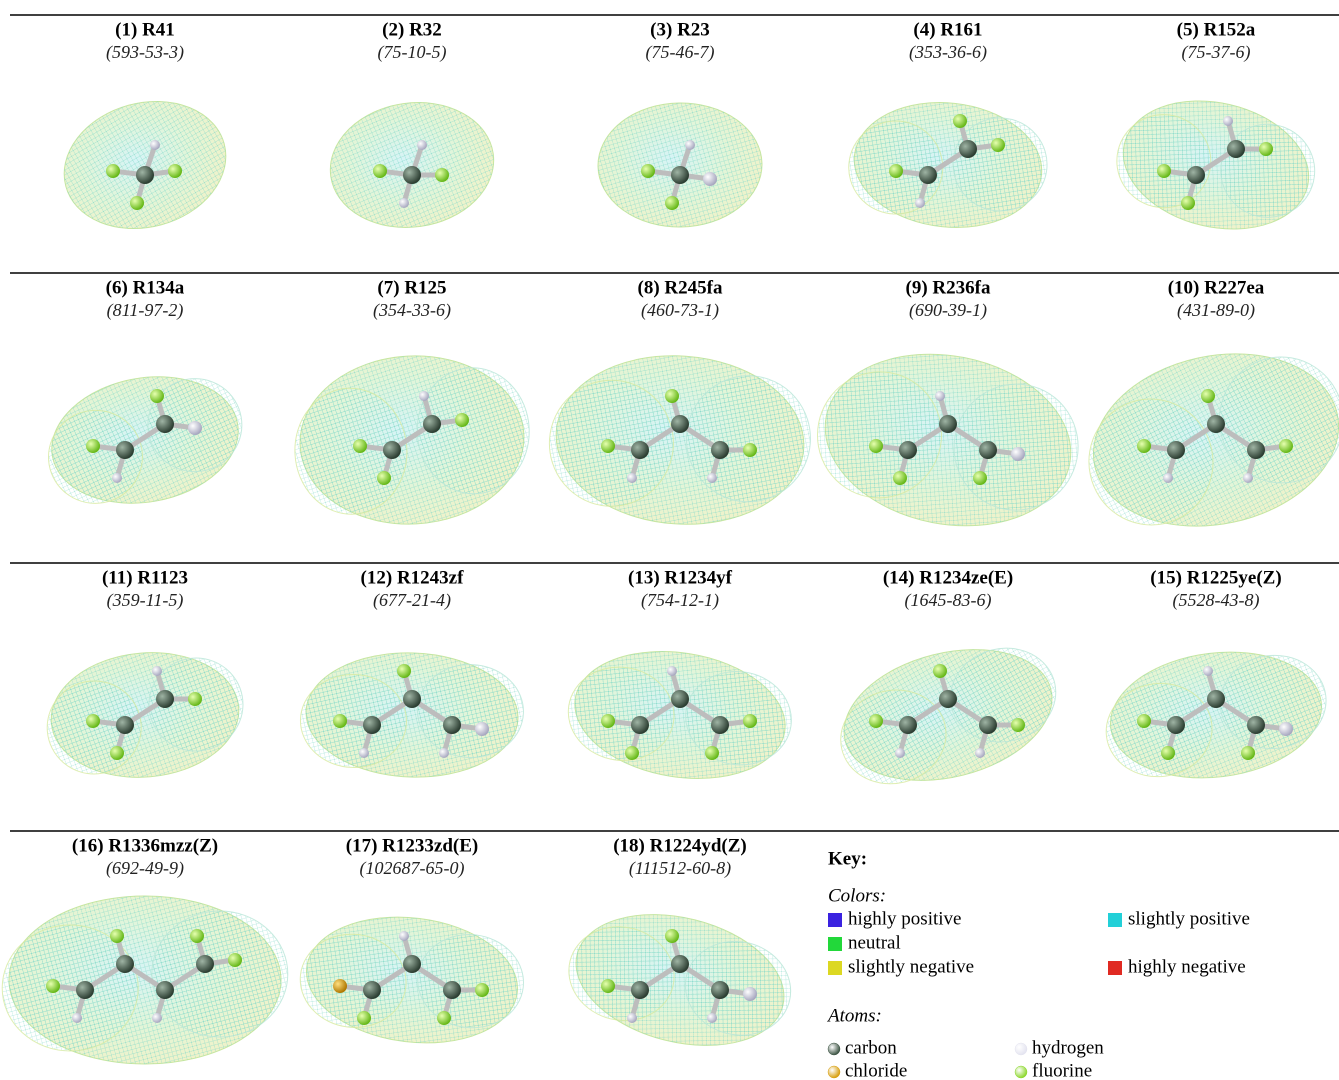 This screenshot has width=1339, height=1080. Describe the element at coordinates (145, 868) in the screenshot. I see `molecule-cas: (692-49-9)` at that location.